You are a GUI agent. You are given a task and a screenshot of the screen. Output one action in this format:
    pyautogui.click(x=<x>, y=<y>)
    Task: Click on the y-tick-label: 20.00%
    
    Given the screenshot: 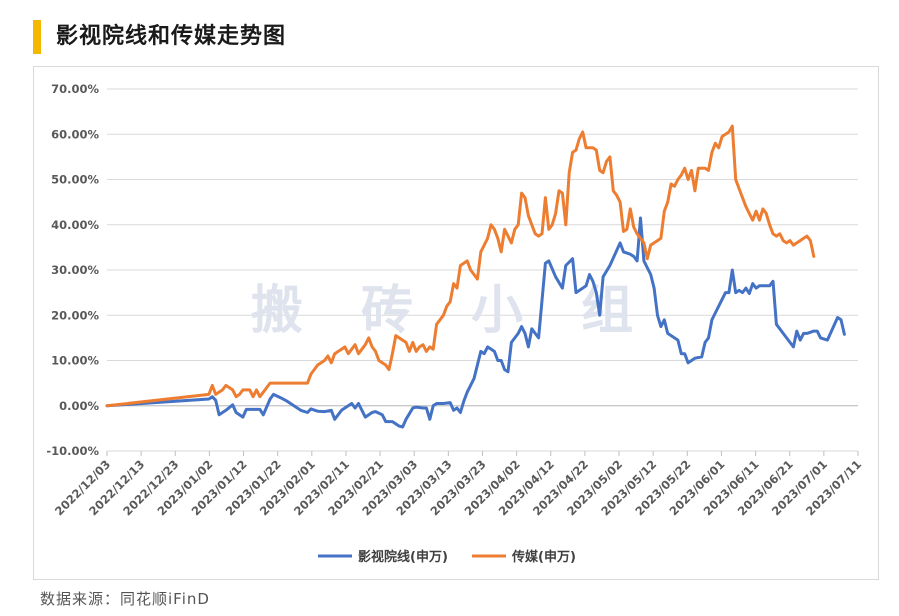 What is the action you would take?
    pyautogui.click(x=75, y=315)
    